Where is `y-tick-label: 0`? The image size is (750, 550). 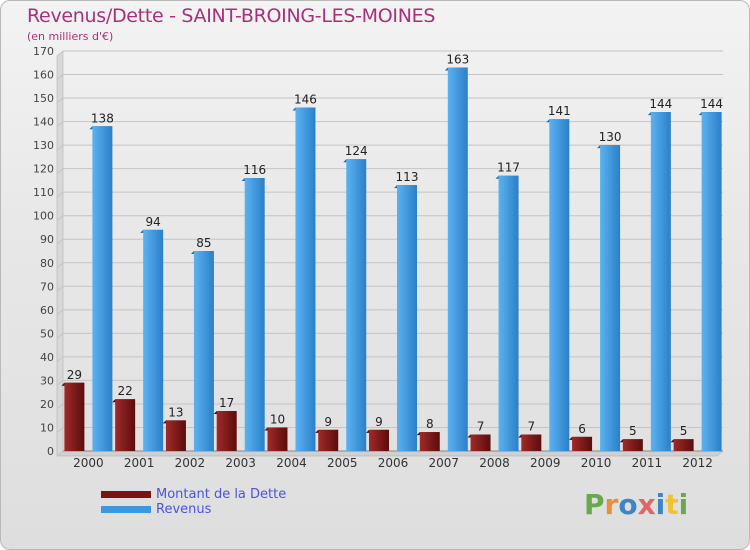
y-tick-label: 0 is located at coordinates (50, 451).